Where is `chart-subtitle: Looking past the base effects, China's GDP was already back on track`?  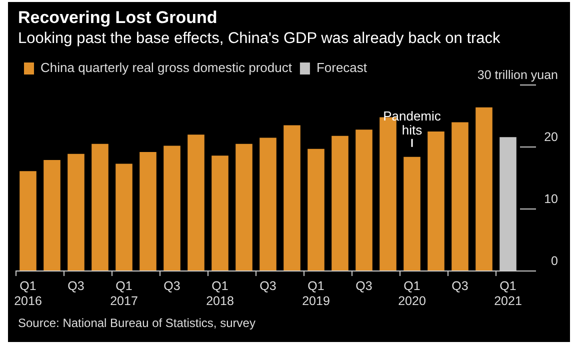
chart-subtitle: Looking past the base effects, China's GDP was already back on track is located at coordinates (259, 39).